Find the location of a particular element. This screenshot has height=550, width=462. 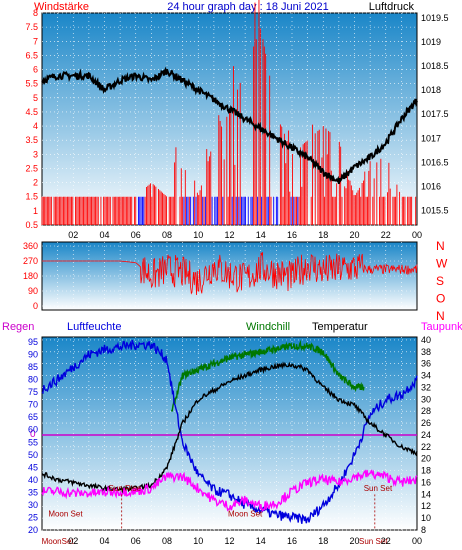

compass-label: N is located at coordinates (440, 246).